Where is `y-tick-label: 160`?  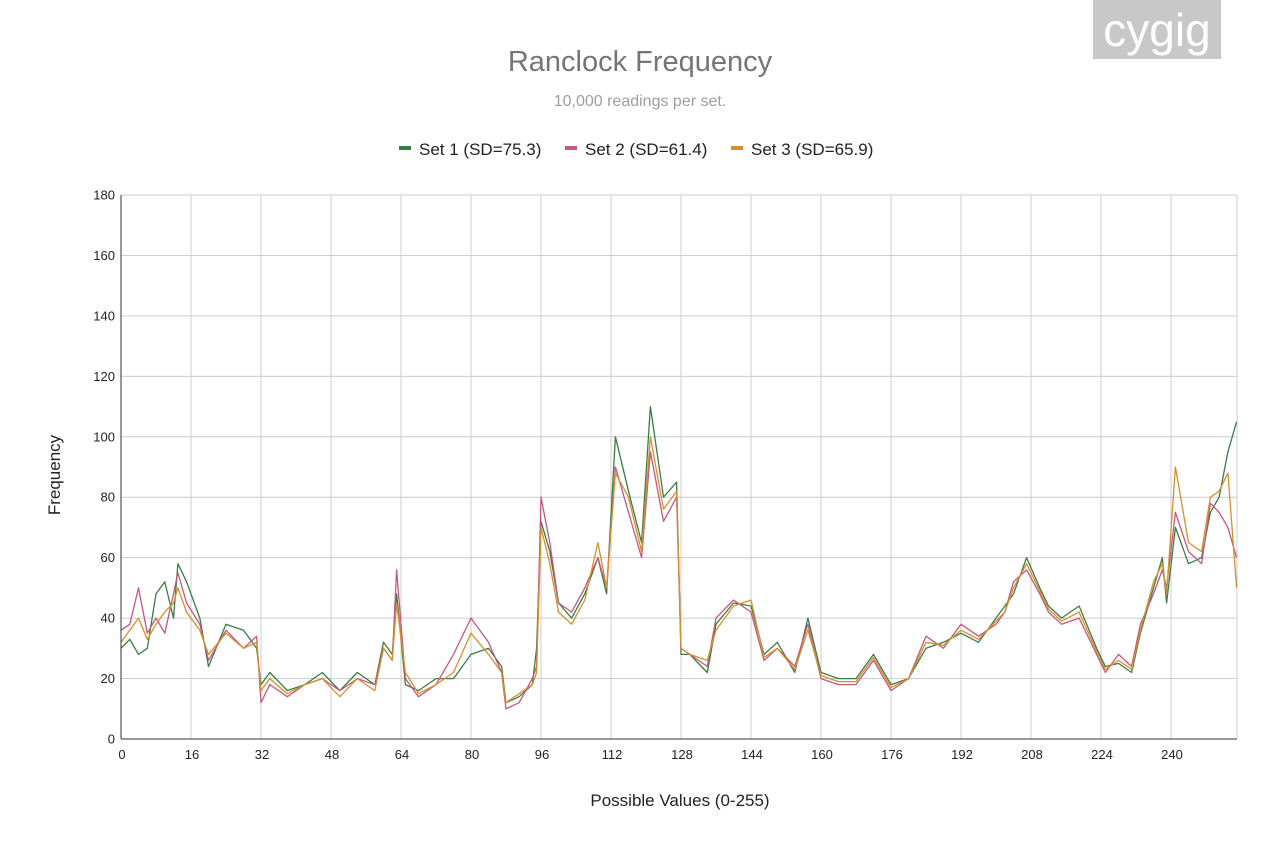
y-tick-label: 160 is located at coordinates (104, 255).